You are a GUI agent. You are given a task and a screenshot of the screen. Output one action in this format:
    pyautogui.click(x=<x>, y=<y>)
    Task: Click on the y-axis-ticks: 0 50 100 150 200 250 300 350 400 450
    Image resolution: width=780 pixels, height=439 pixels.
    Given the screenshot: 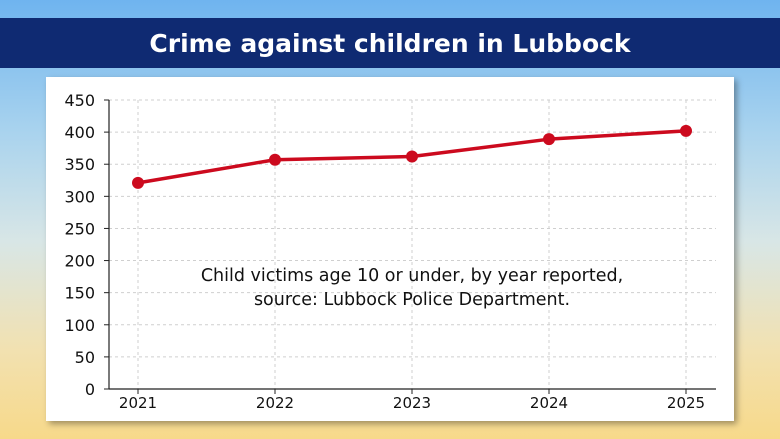 What is the action you would take?
    pyautogui.click(x=79, y=245)
    